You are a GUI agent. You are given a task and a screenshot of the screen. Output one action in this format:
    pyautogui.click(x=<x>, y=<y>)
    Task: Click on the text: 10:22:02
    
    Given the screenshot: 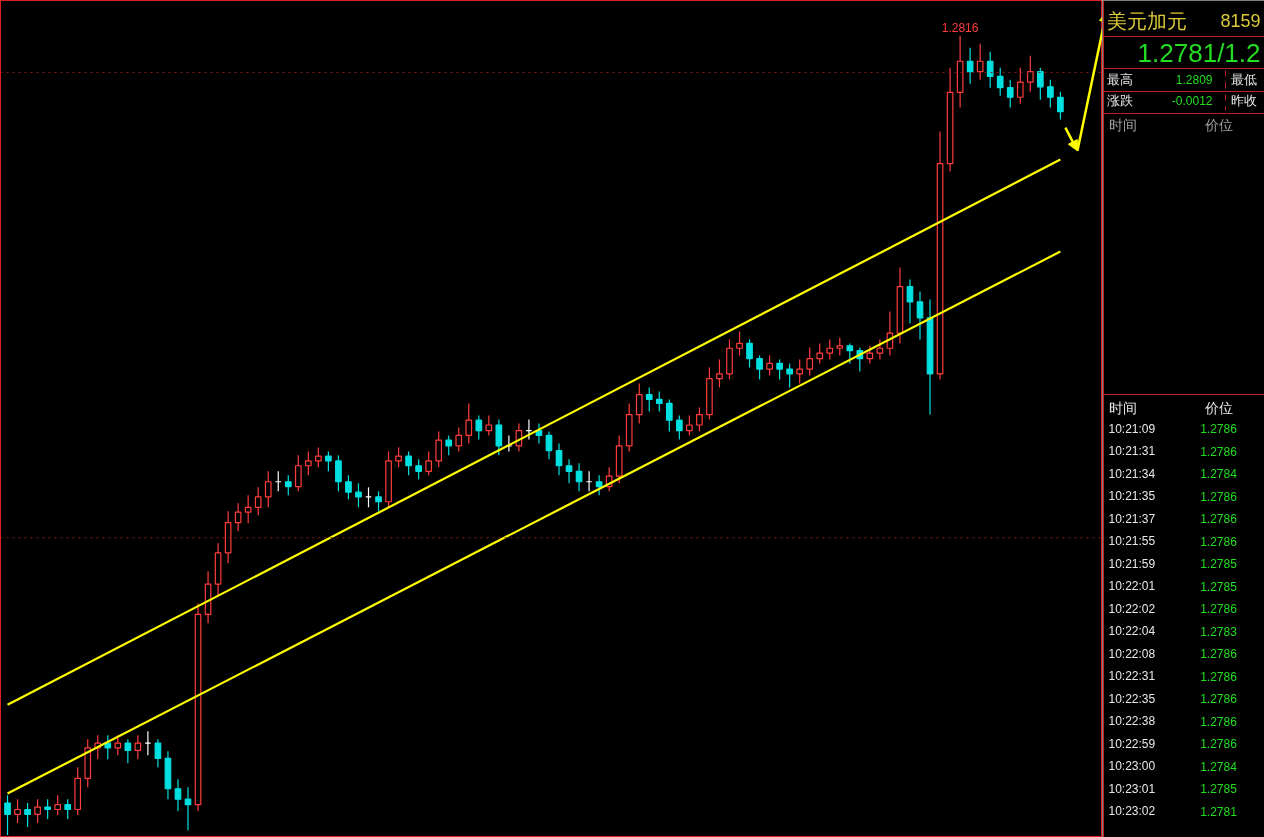 What is the action you would take?
    pyautogui.click(x=1132, y=608)
    